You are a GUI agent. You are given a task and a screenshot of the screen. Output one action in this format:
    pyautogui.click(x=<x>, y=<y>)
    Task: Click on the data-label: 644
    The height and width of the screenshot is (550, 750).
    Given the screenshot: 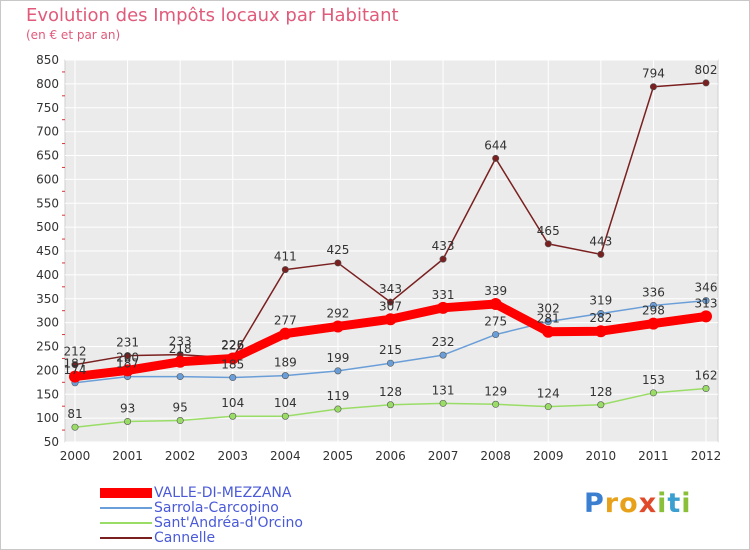 What is the action you would take?
    pyautogui.click(x=495, y=145)
    